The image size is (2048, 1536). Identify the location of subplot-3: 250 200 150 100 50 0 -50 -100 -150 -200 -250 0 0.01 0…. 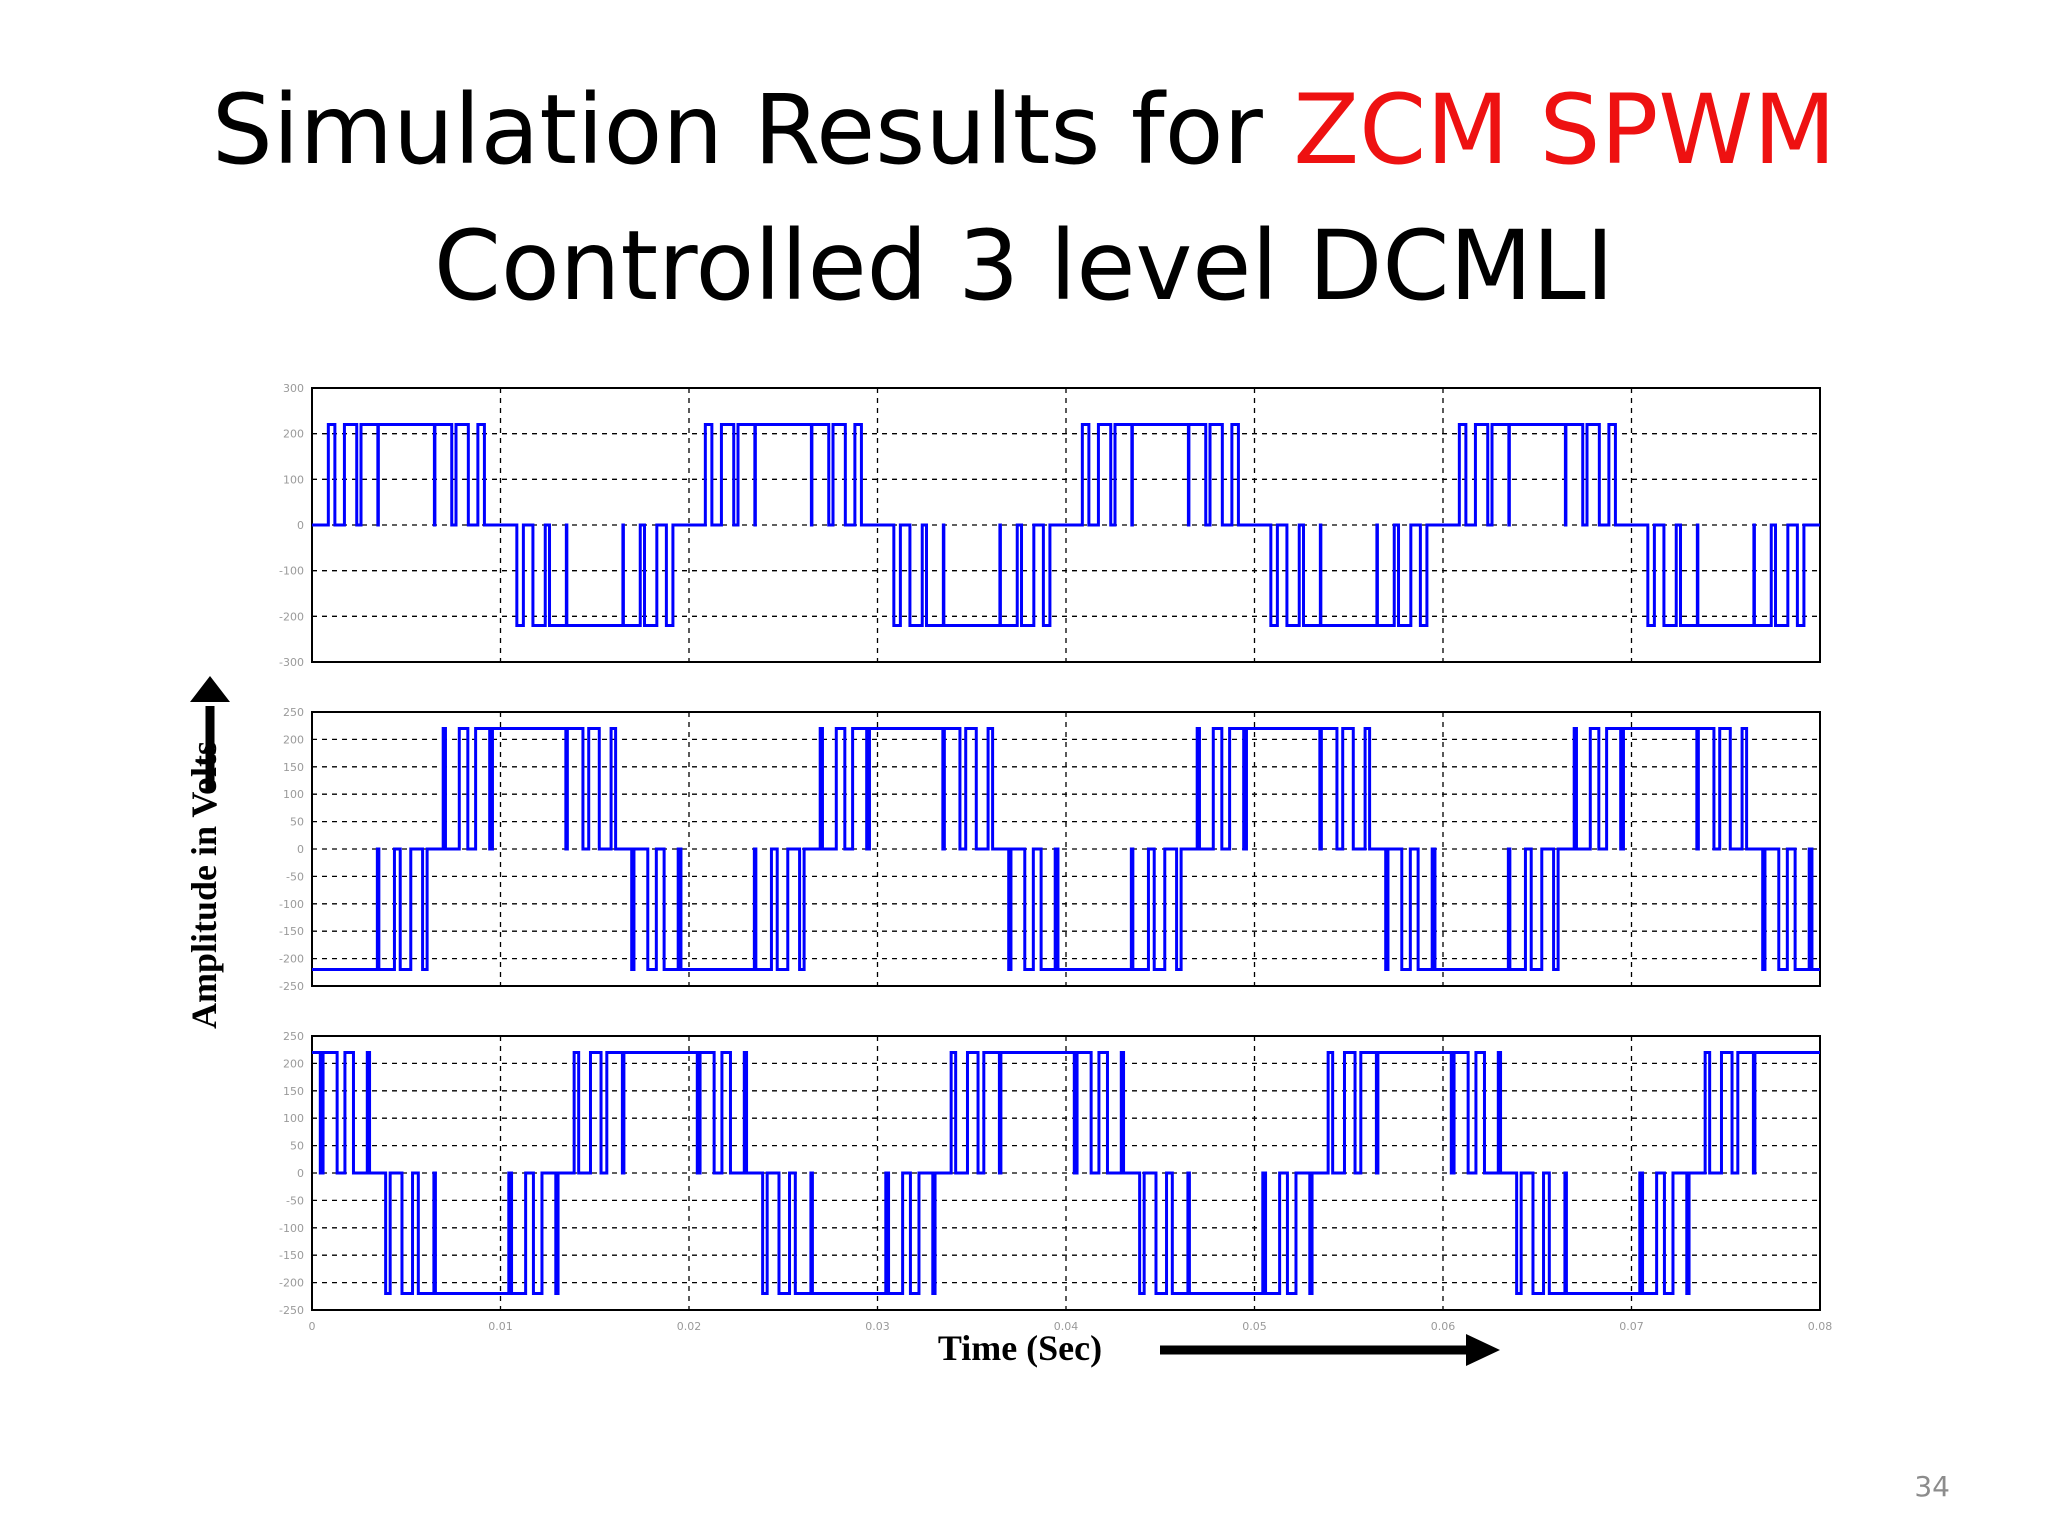
(1055, 1181).